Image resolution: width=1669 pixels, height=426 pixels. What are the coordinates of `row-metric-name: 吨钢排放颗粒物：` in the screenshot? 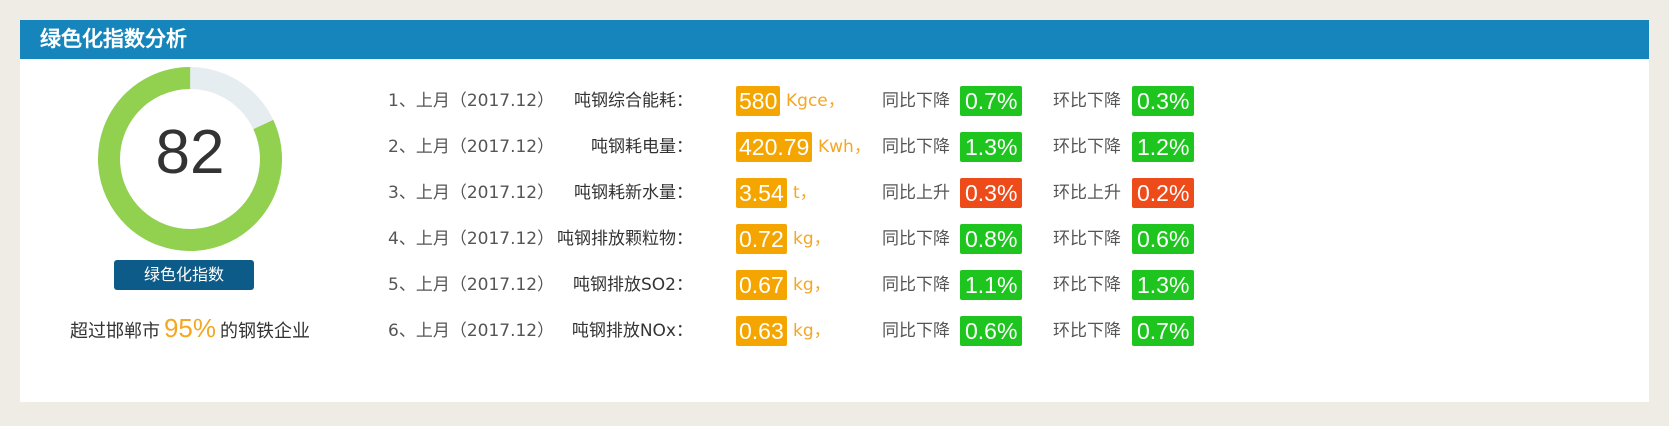 It's located at (625, 239).